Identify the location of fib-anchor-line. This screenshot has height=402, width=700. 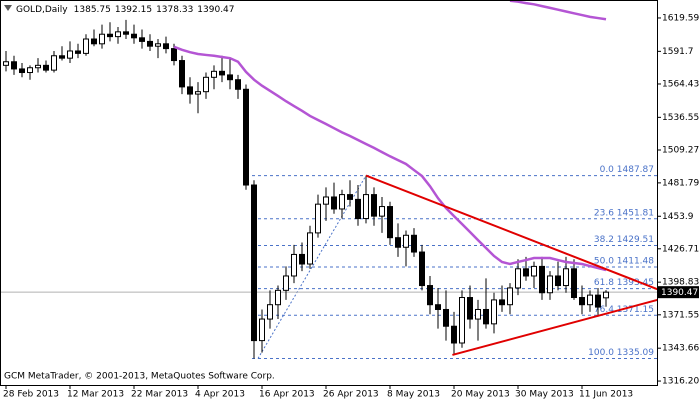
(312, 267).